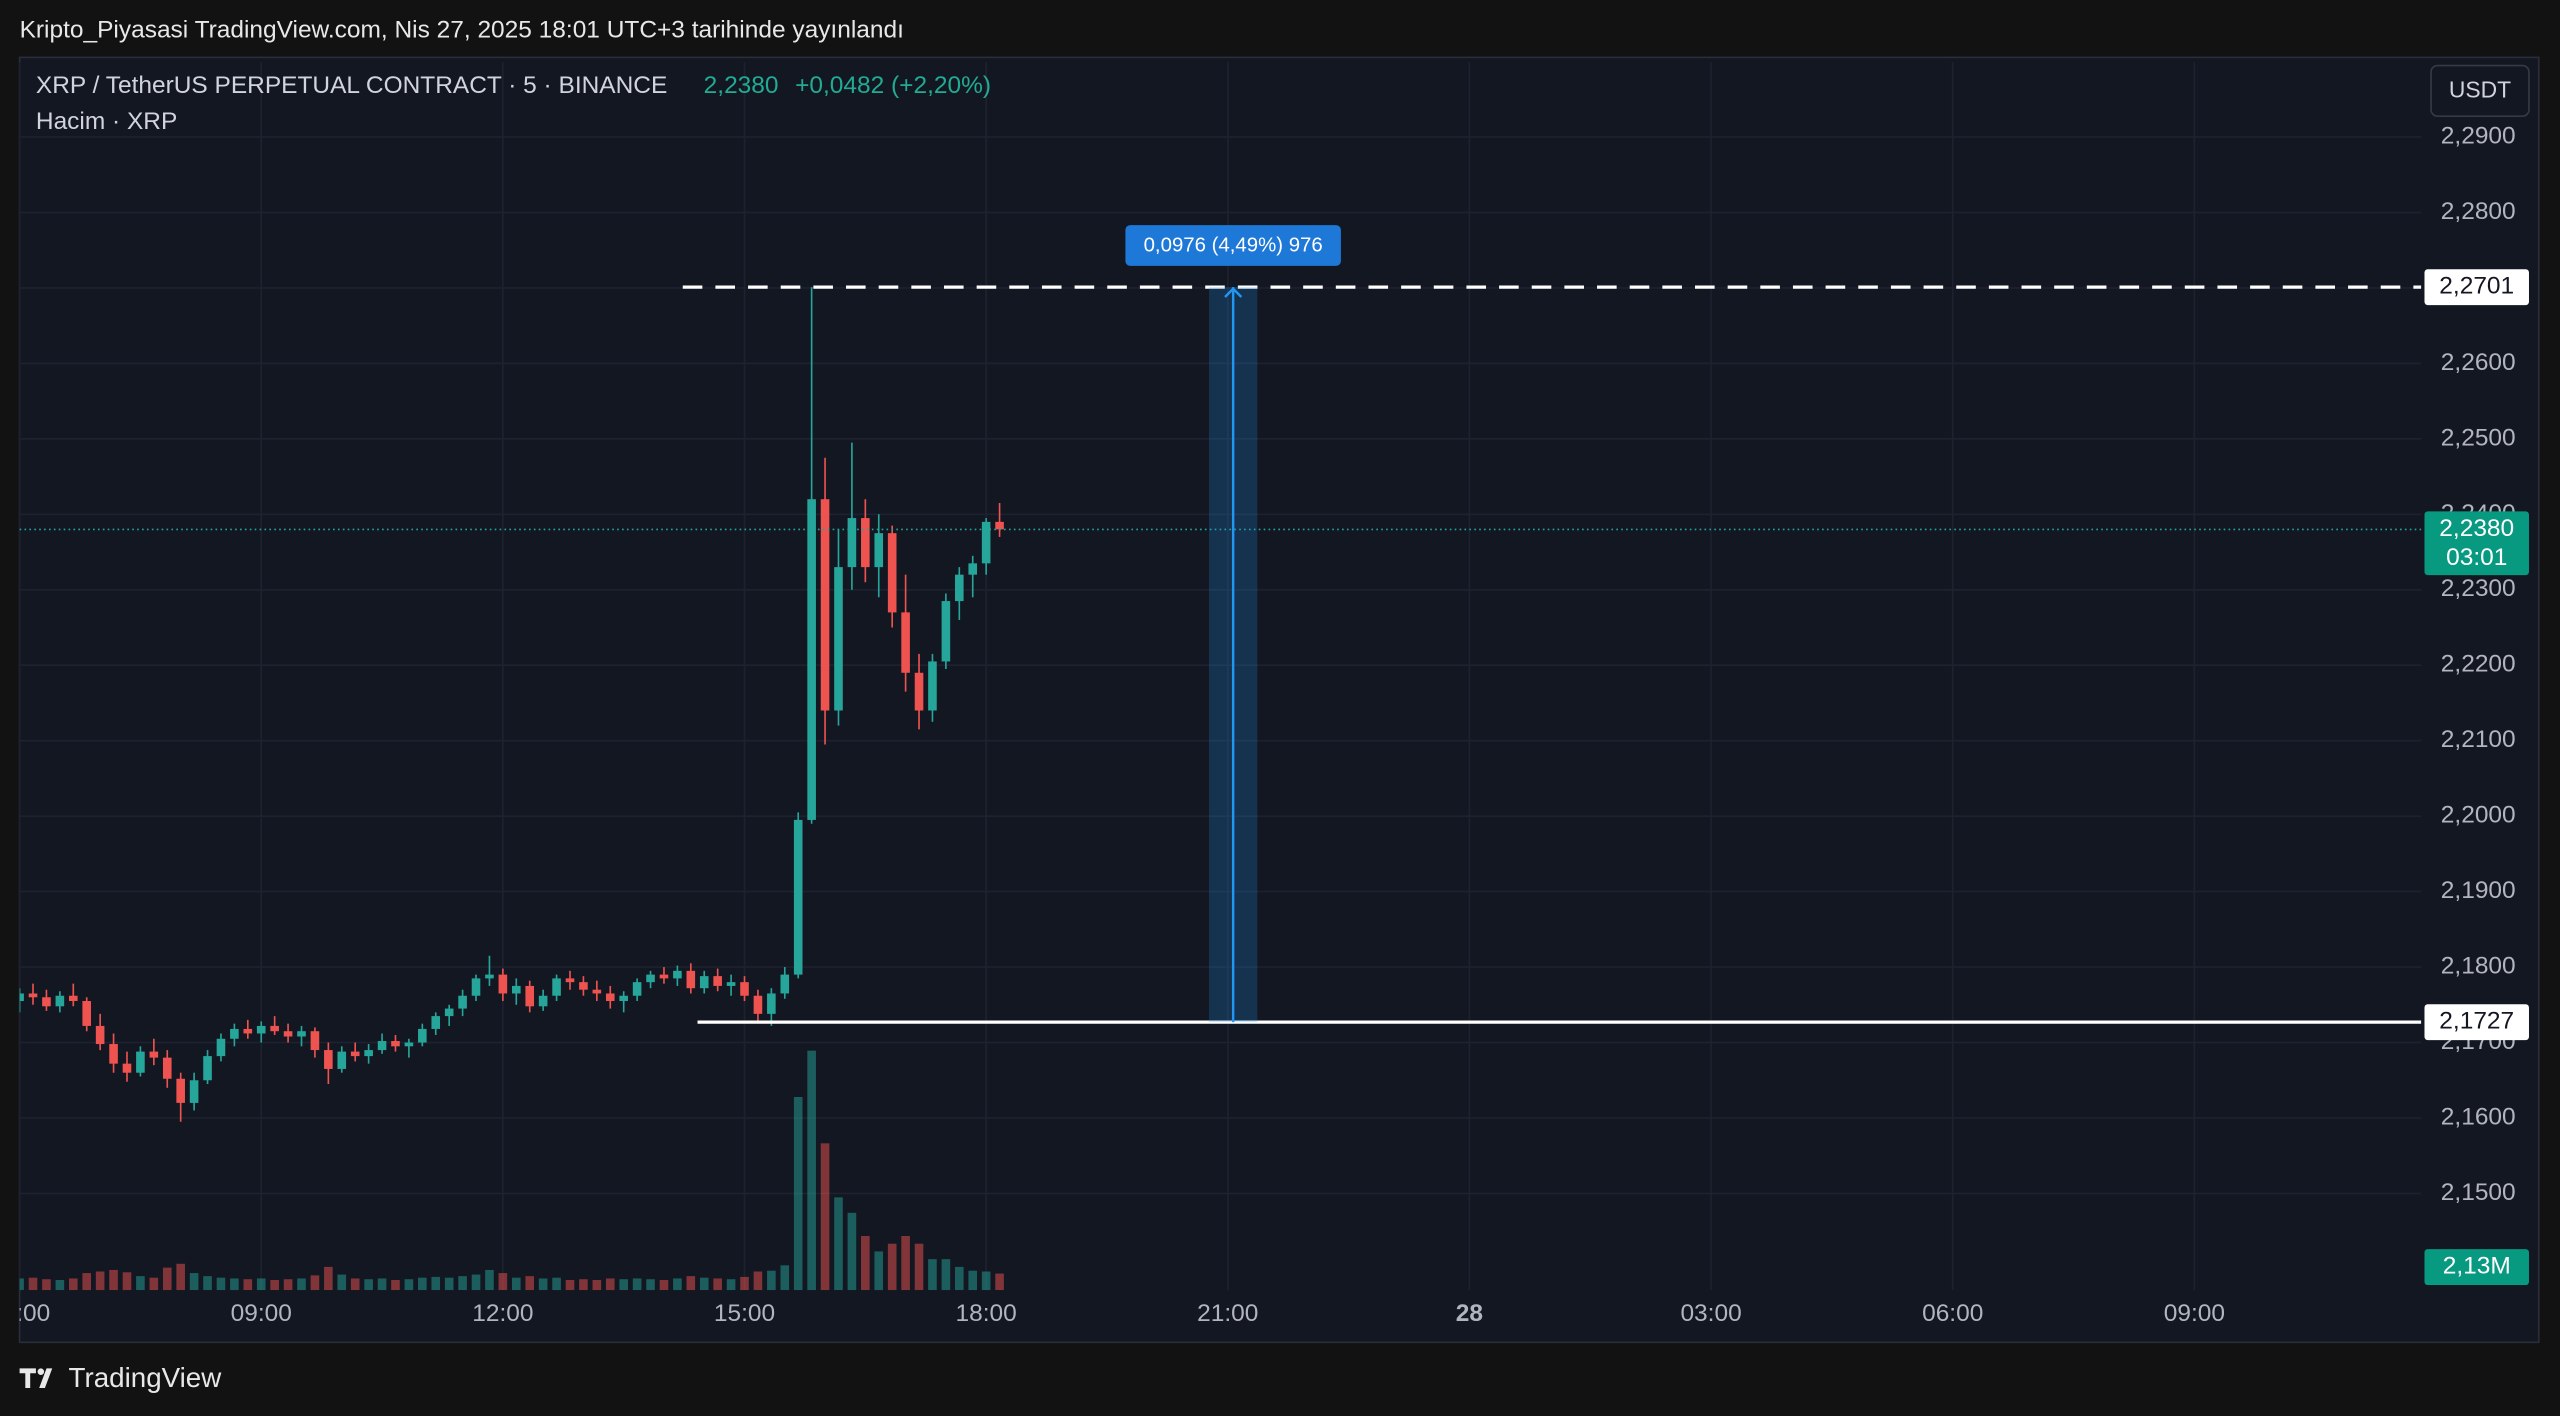 The width and height of the screenshot is (2560, 1416). I want to click on y-tick-label: 2,2800, so click(2478, 211).